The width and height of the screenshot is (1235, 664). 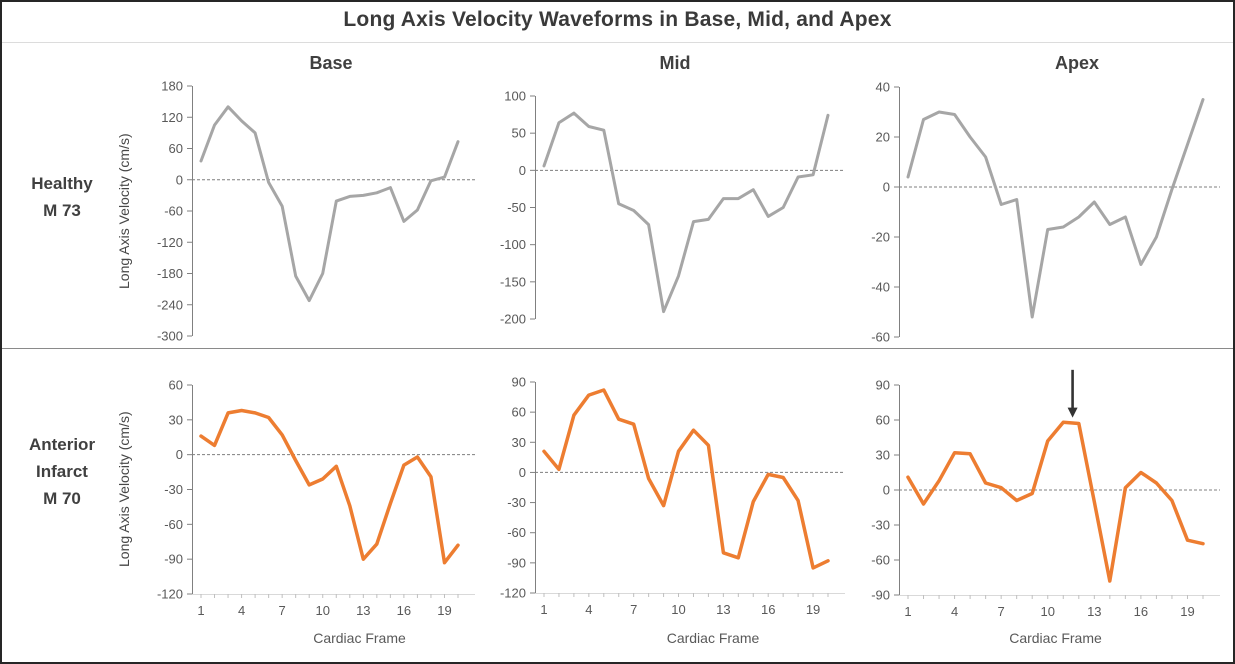 I want to click on row-divider, so click(x=617, y=348).